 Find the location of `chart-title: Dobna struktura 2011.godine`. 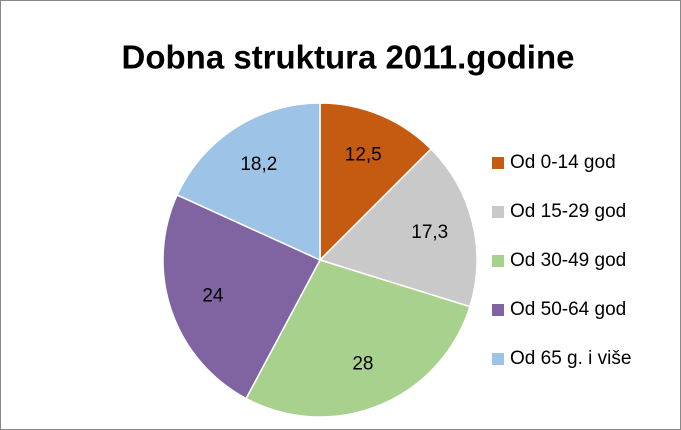

chart-title: Dobna struktura 2011.godine is located at coordinates (348, 57).